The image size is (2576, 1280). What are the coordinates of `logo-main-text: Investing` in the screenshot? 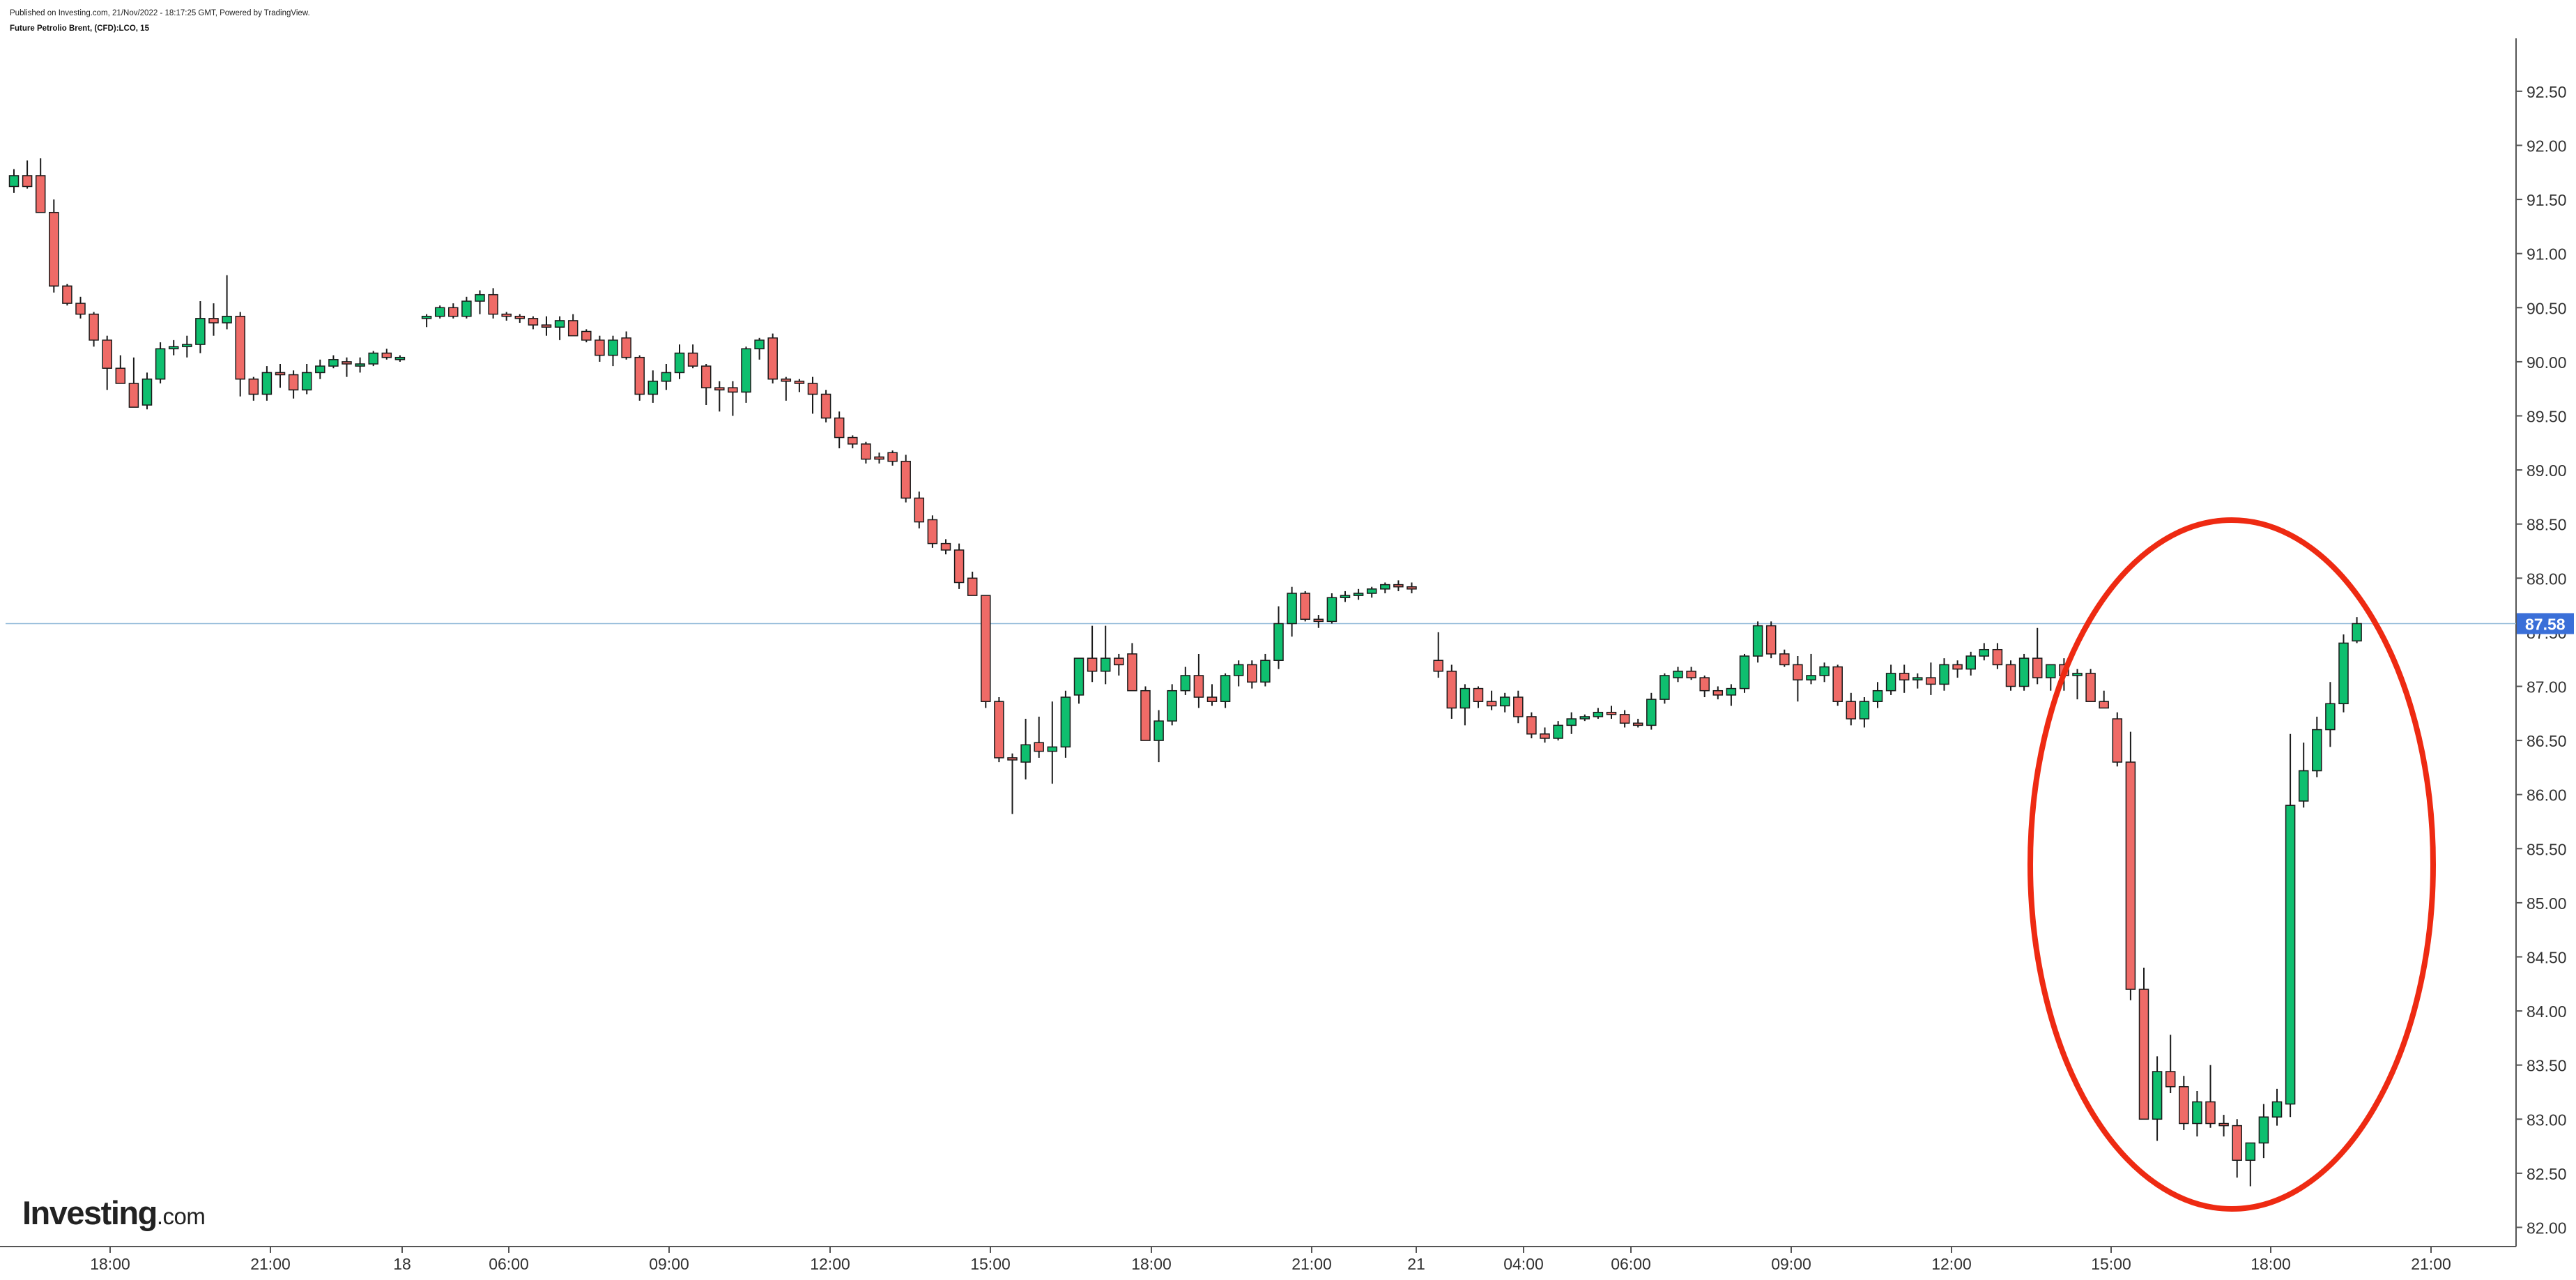 It's located at (90, 1212).